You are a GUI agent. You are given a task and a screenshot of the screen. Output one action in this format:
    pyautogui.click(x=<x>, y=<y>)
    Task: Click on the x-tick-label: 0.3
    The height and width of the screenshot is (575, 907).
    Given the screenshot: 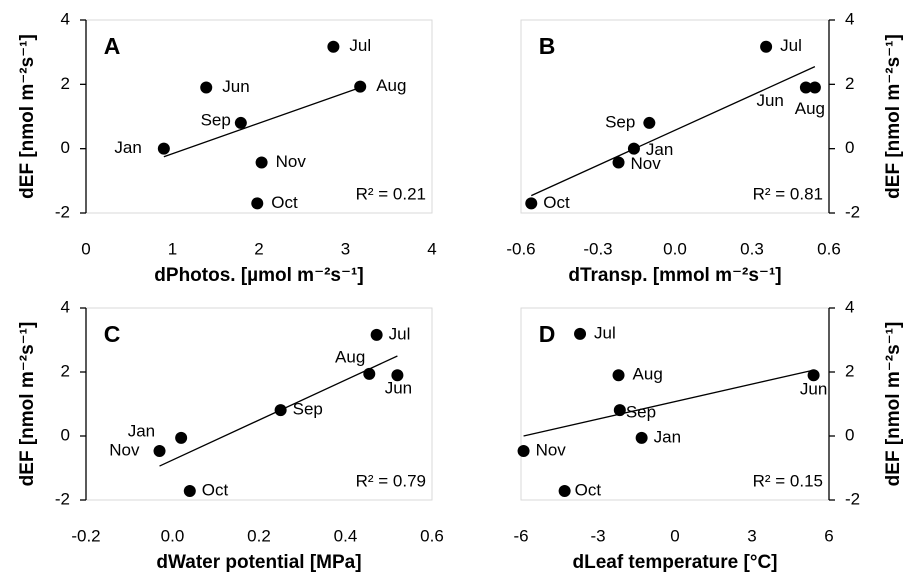 What is the action you would take?
    pyautogui.click(x=752, y=248)
    